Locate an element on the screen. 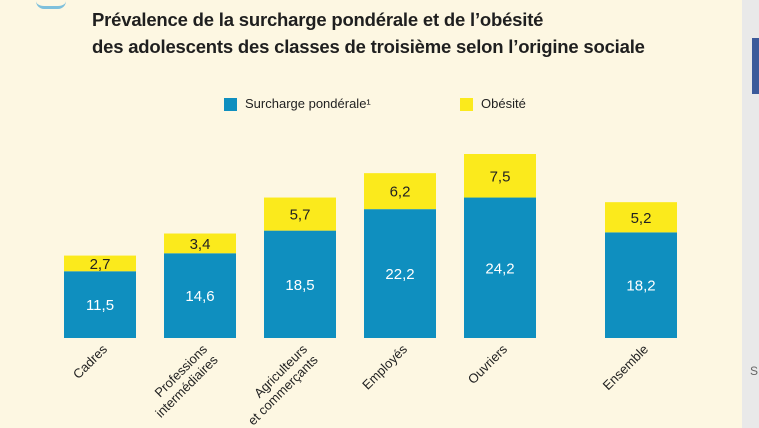 The image size is (759, 428). category-label: Agriculteurset commerçants is located at coordinates (277, 384).